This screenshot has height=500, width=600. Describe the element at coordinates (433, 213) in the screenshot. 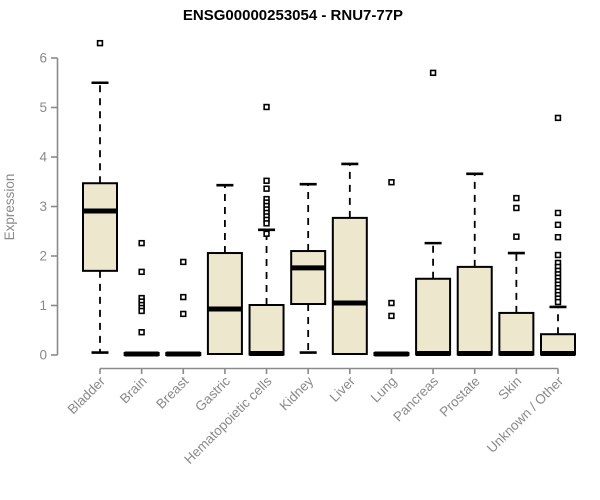

I see `box-pancreas` at that location.